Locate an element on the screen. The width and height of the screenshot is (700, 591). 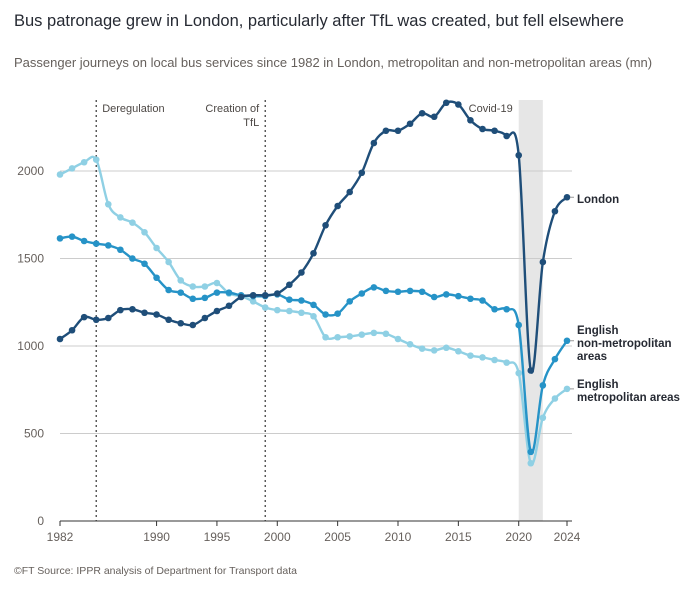
series-label-english-metropolitan-areas: English metropolitan areas is located at coordinates (628, 391).